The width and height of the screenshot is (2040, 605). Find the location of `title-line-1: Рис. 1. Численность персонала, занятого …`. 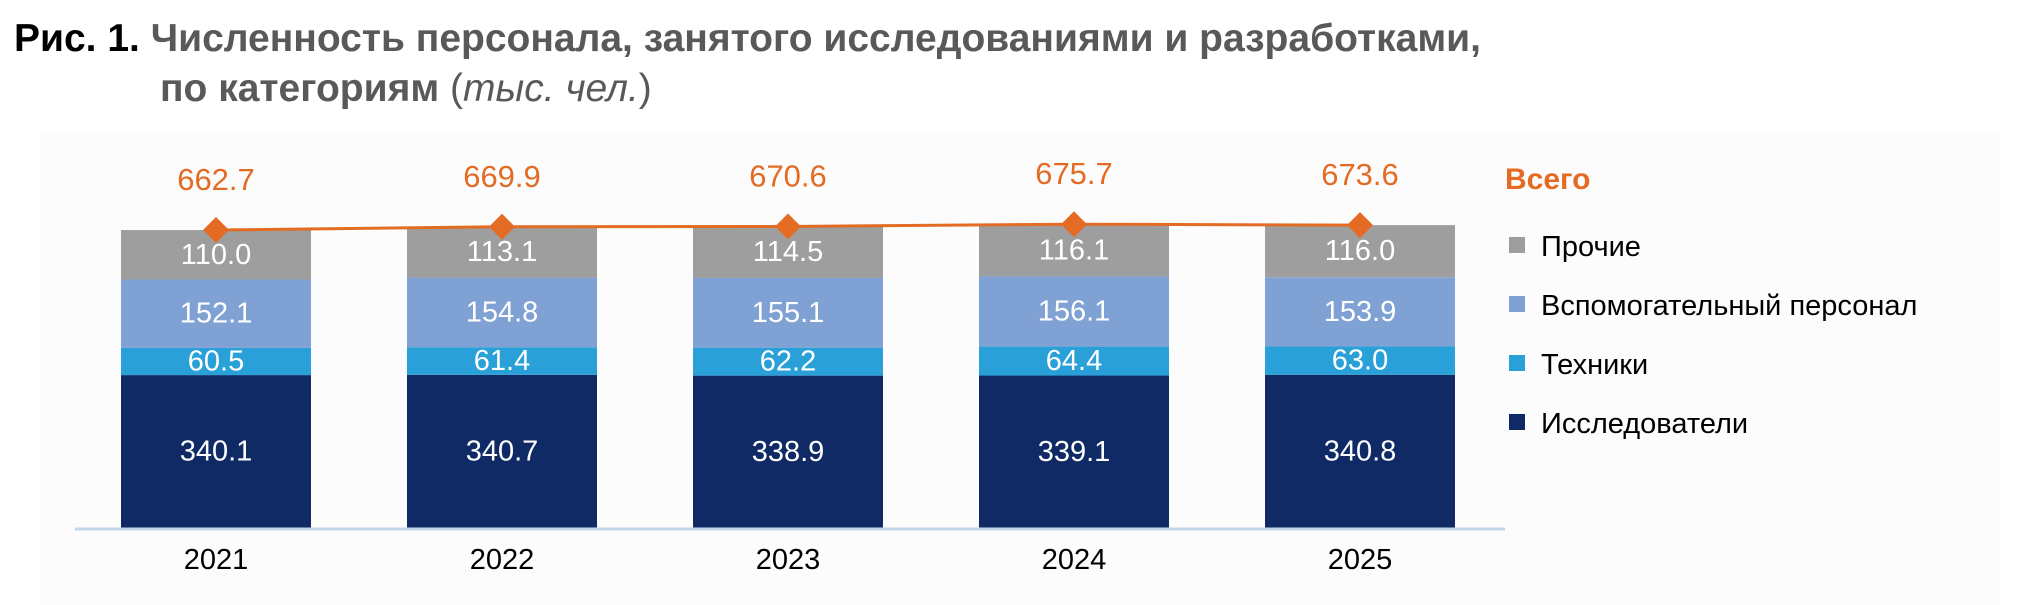

title-line-1: Рис. 1. Численность персонала, занятого … is located at coordinates (964, 39).